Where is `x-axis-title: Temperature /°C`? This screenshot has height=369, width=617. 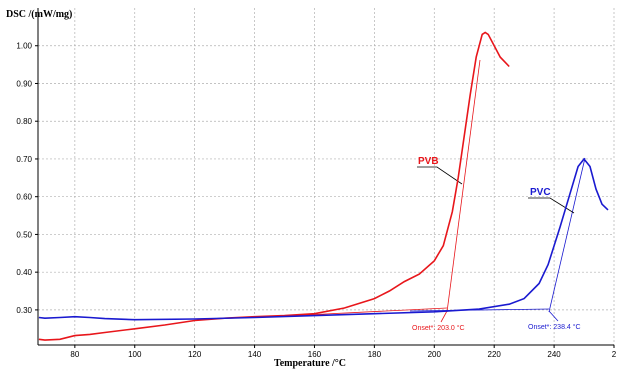 x-axis-title: Temperature /°C is located at coordinates (310, 363).